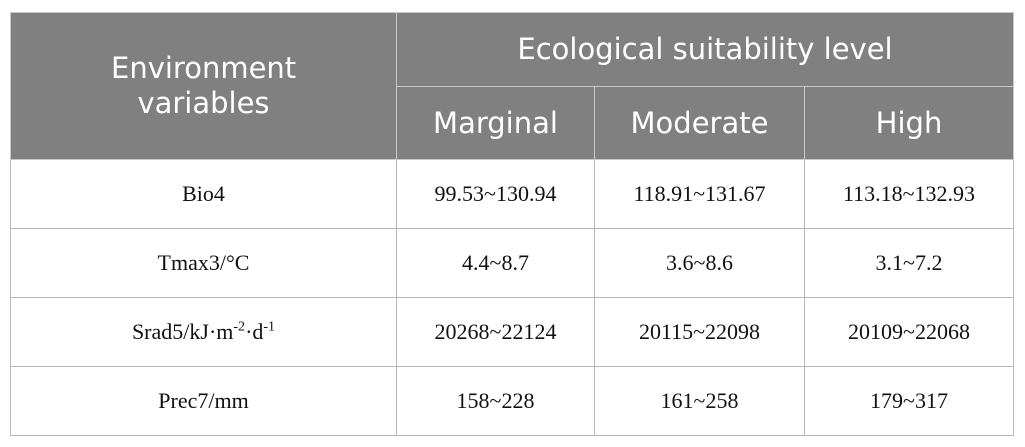 This screenshot has height=447, width=1025. I want to click on value-cell: 118.91~131.67, so click(699, 194).